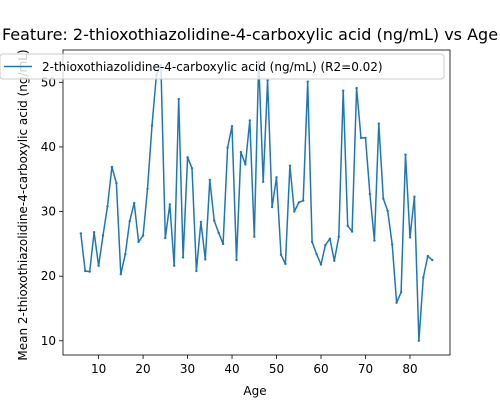 Image resolution: width=500 pixels, height=400 pixels. I want to click on x-tick-label: 10, so click(98, 369).